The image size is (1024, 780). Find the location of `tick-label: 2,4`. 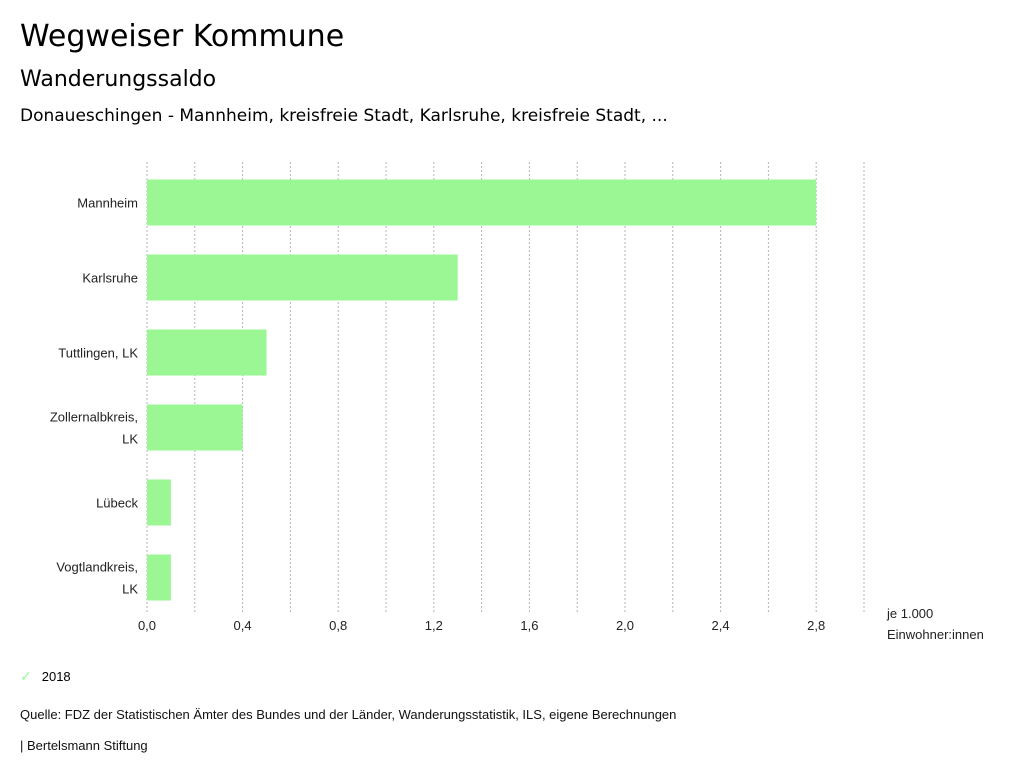

tick-label: 2,4 is located at coordinates (721, 625).